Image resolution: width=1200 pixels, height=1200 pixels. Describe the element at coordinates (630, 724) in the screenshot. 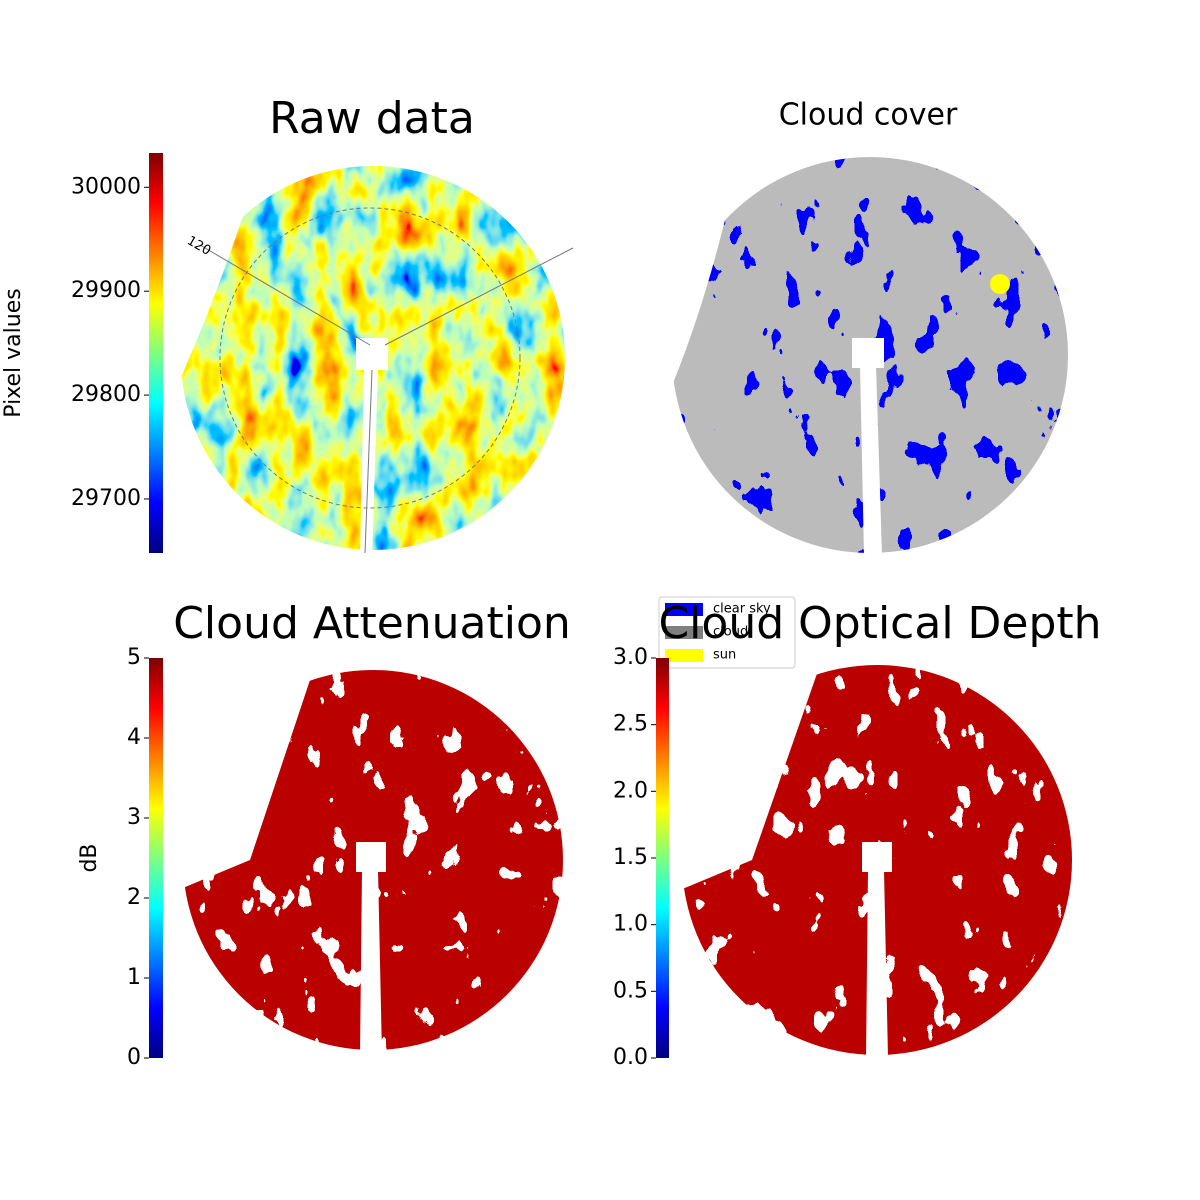

I see `colorbar-tick-label: 2.5` at that location.